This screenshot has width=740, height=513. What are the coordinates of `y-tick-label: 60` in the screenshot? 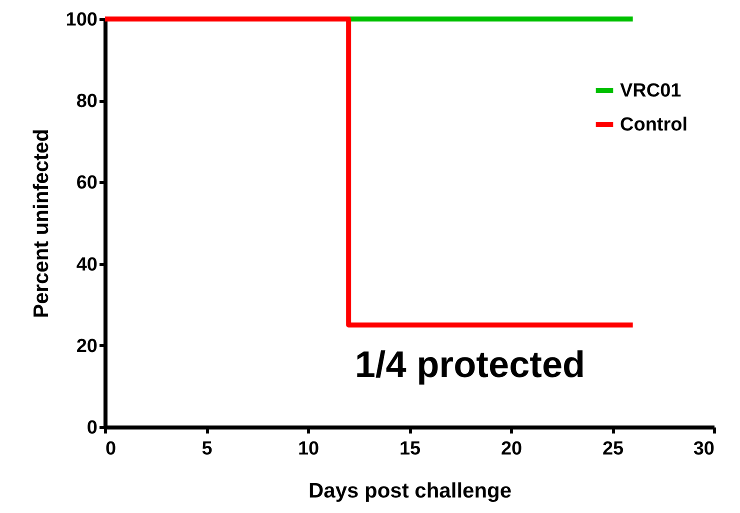 It's located at (87, 183).